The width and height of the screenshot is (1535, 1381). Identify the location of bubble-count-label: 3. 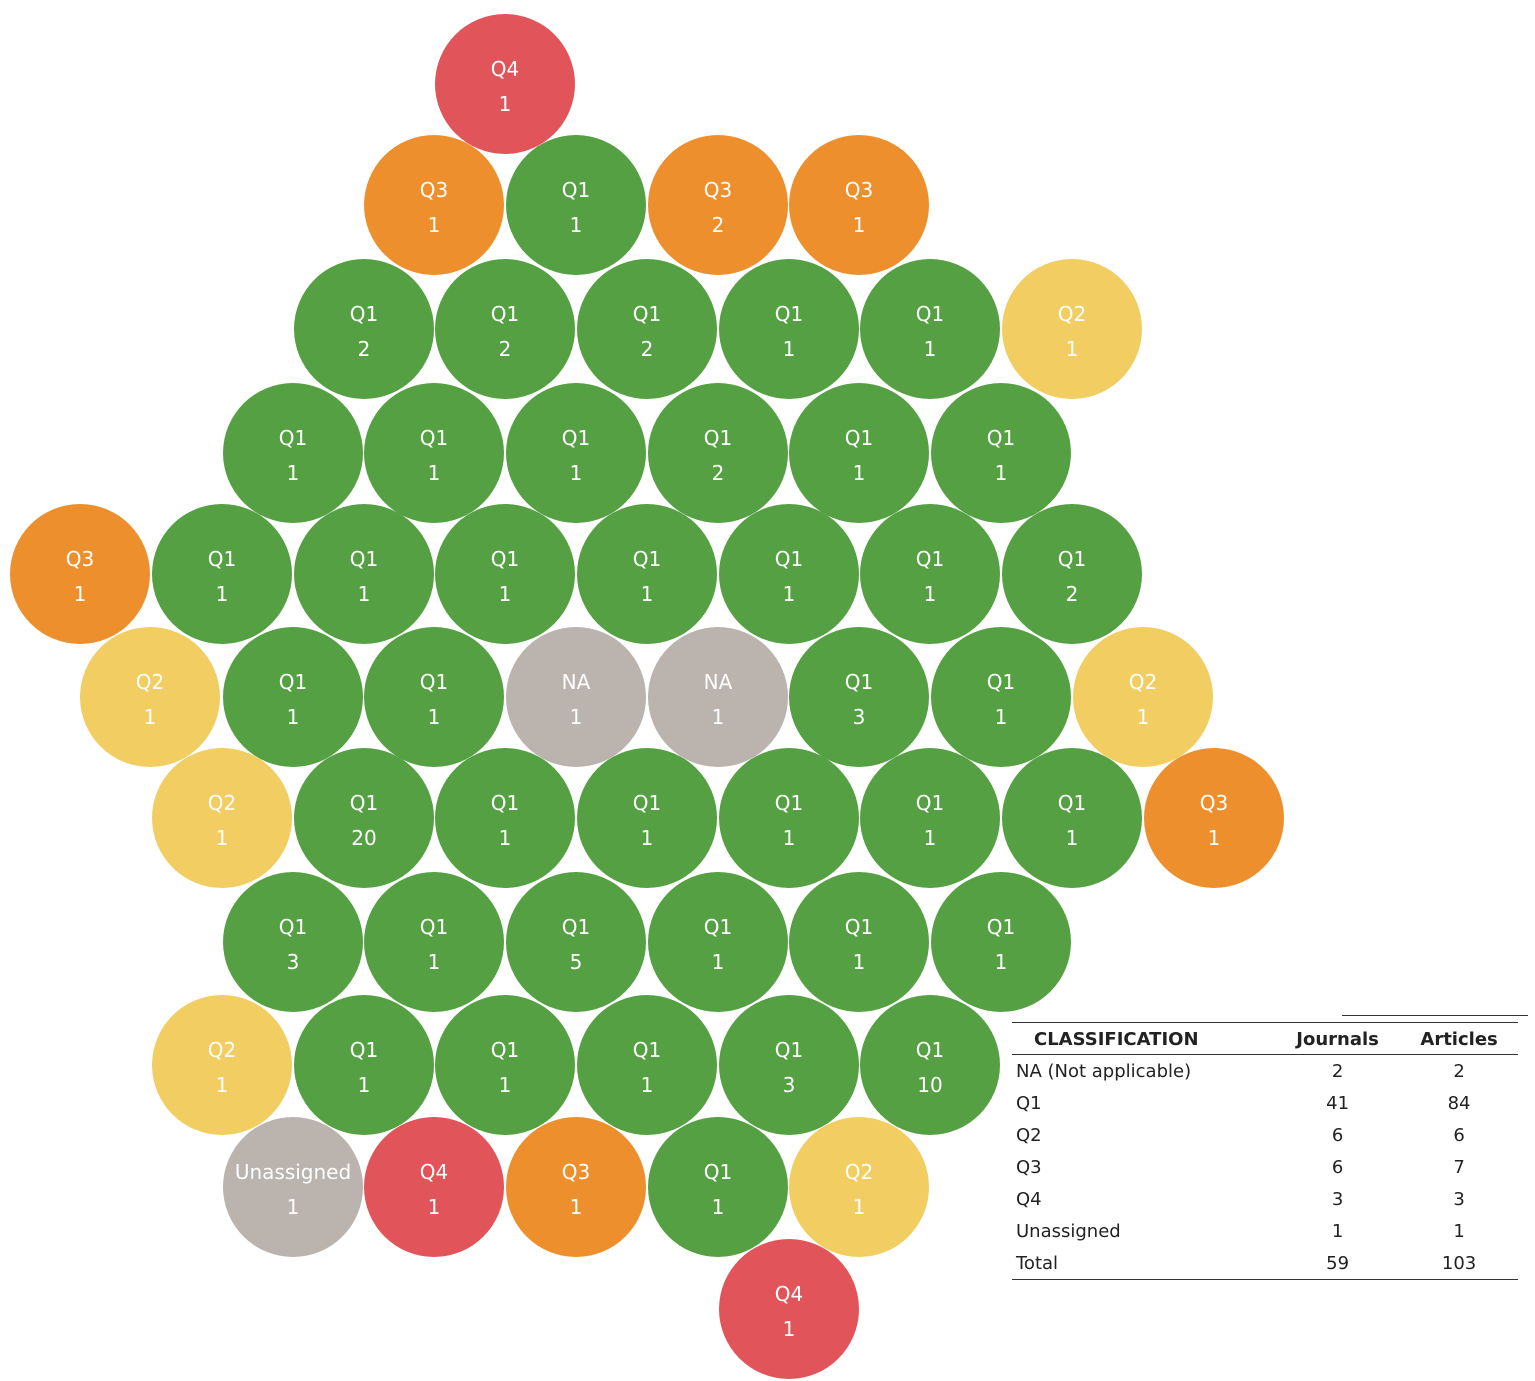
(293, 962).